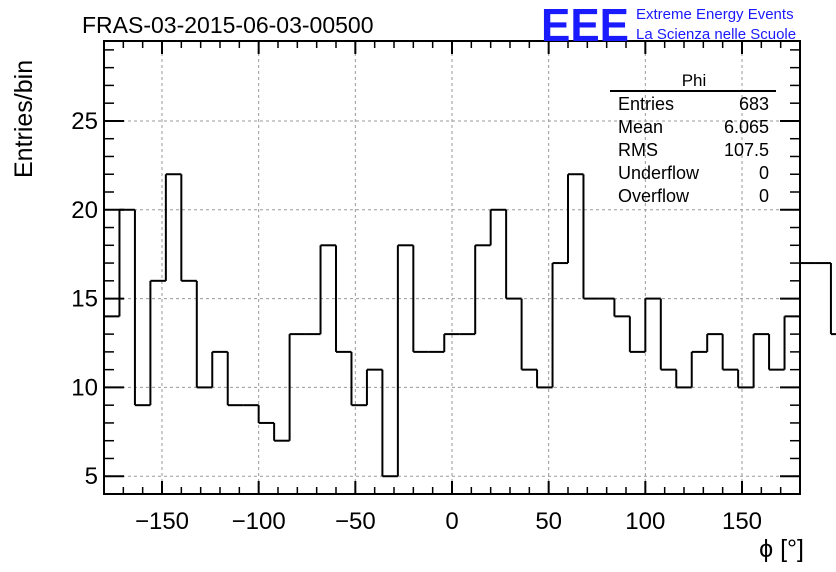 Image resolution: width=836 pixels, height=572 pixels. What do you see at coordinates (259, 521) in the screenshot?
I see `x-tick-label: −100` at bounding box center [259, 521].